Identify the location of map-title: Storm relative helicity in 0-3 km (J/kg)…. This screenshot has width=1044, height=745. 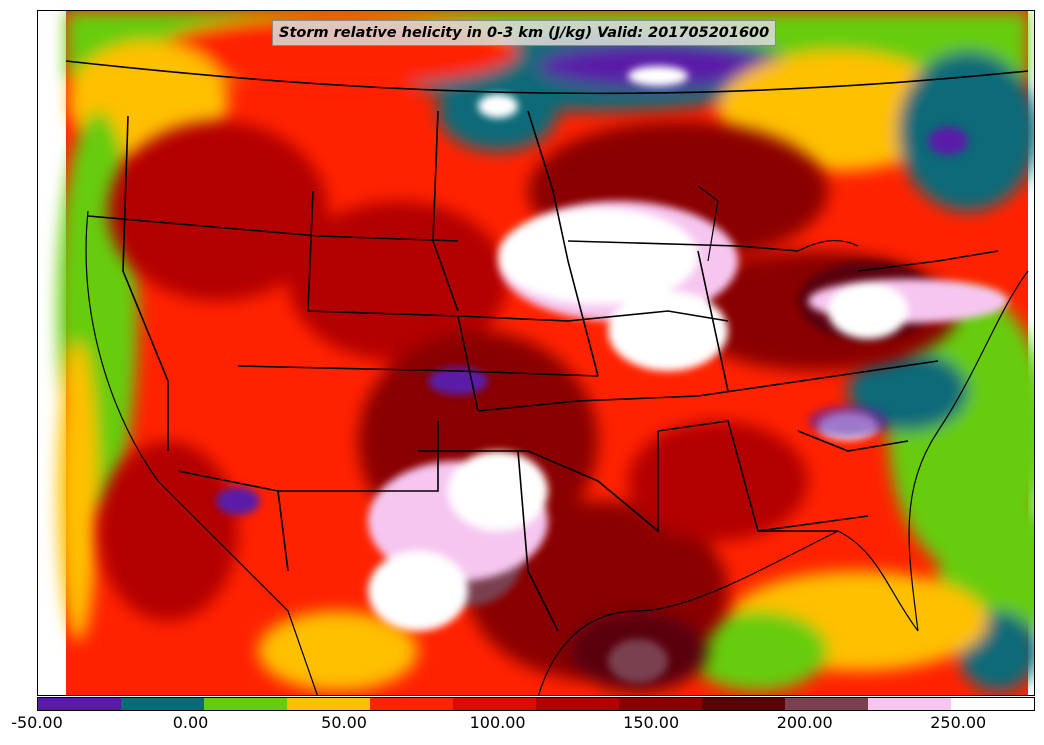
(524, 33).